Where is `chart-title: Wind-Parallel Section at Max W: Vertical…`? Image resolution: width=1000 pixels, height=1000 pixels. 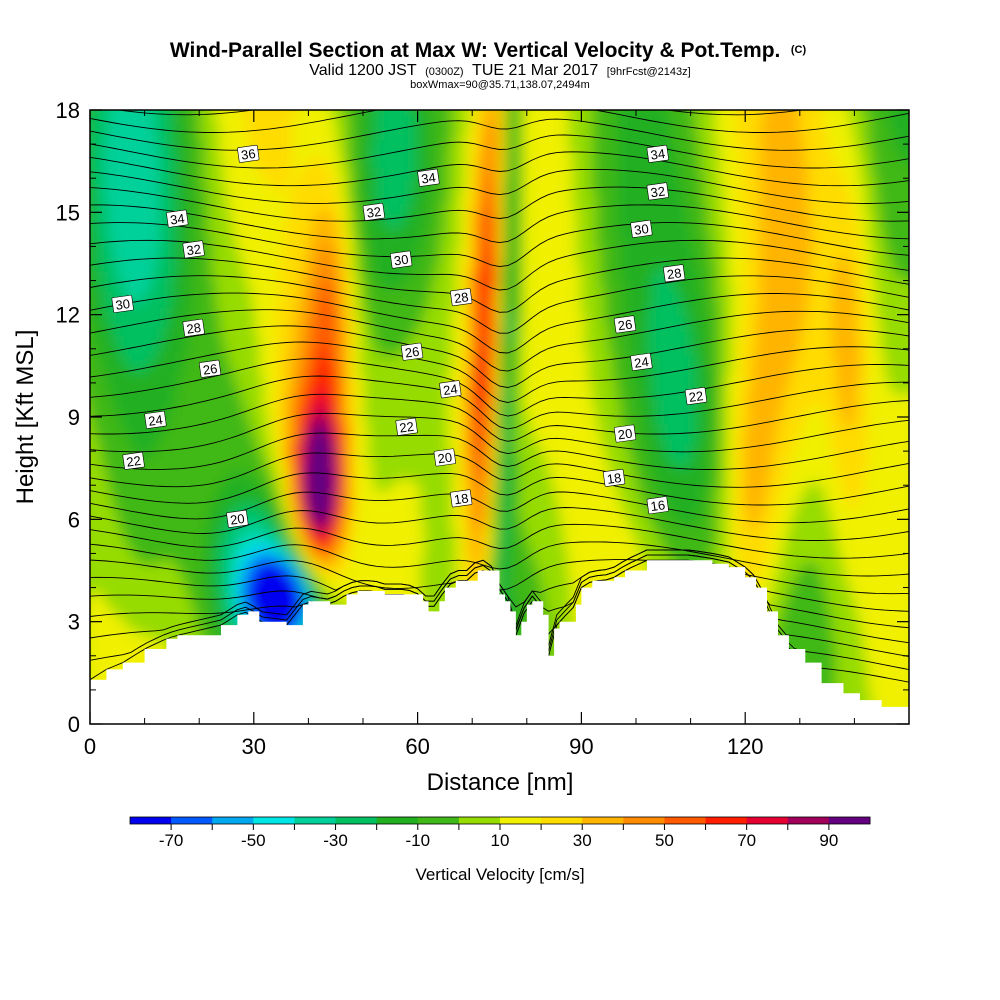
chart-title: Wind-Parallel Section at Max W: Vertical… is located at coordinates (488, 50).